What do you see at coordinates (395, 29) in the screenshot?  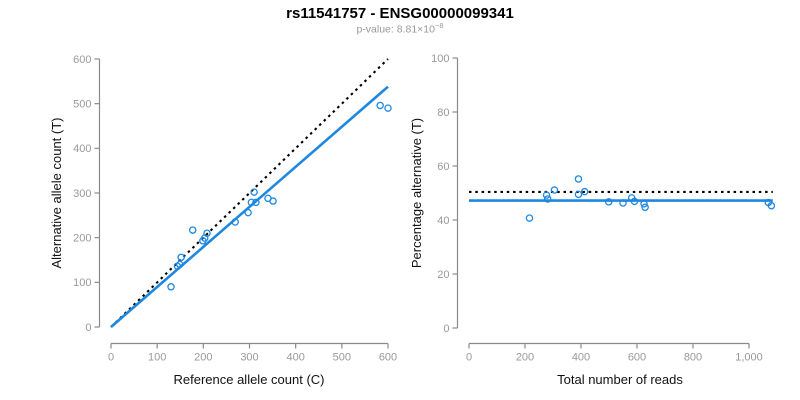 I see `pvalue-text: p-value: 8.81×10` at bounding box center [395, 29].